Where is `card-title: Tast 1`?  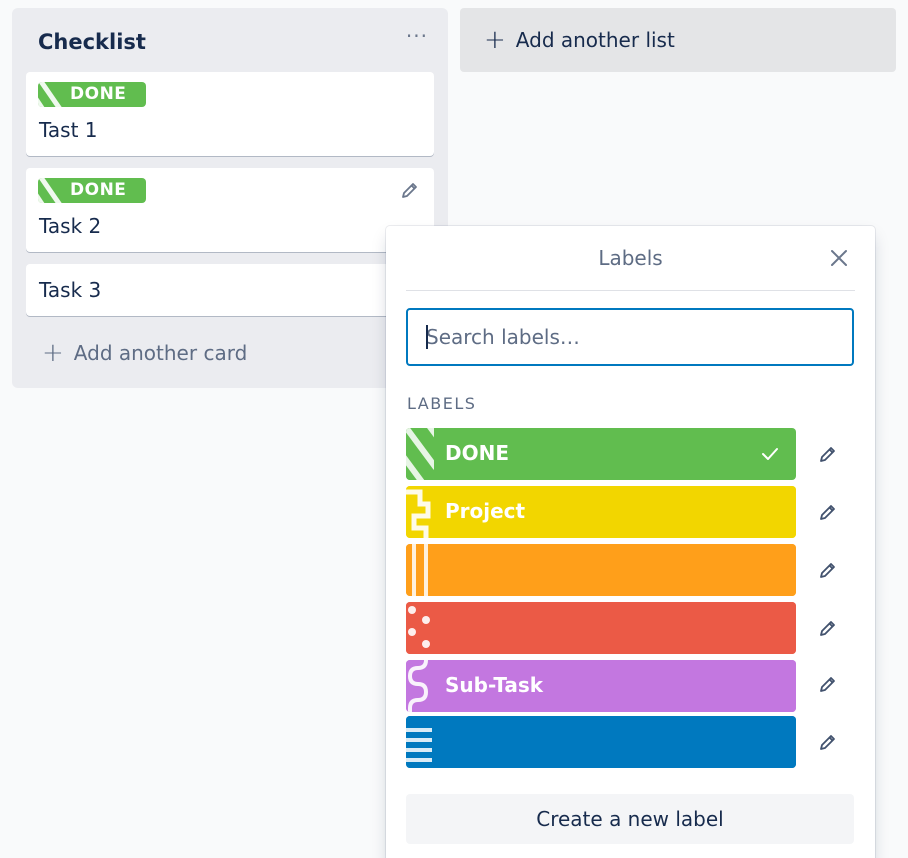
card-title: Tast 1 is located at coordinates (68, 130).